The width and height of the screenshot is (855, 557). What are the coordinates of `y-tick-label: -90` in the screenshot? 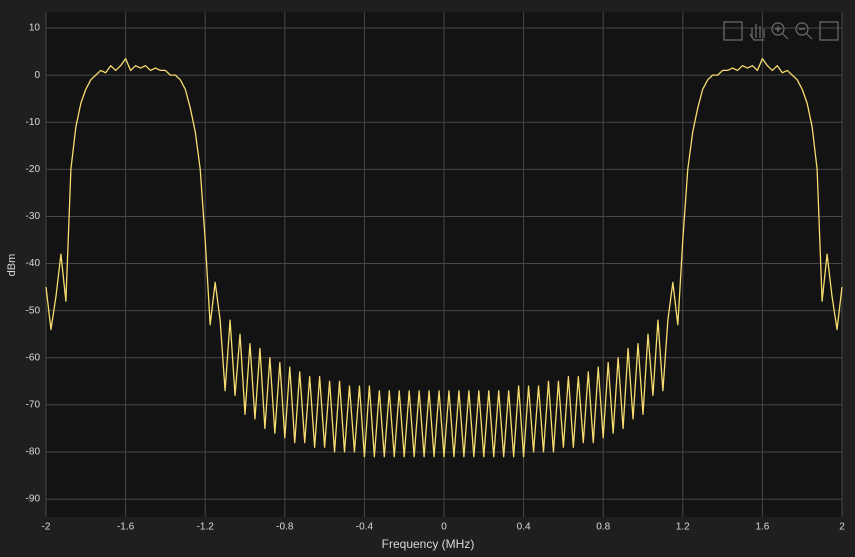 It's located at (33, 499).